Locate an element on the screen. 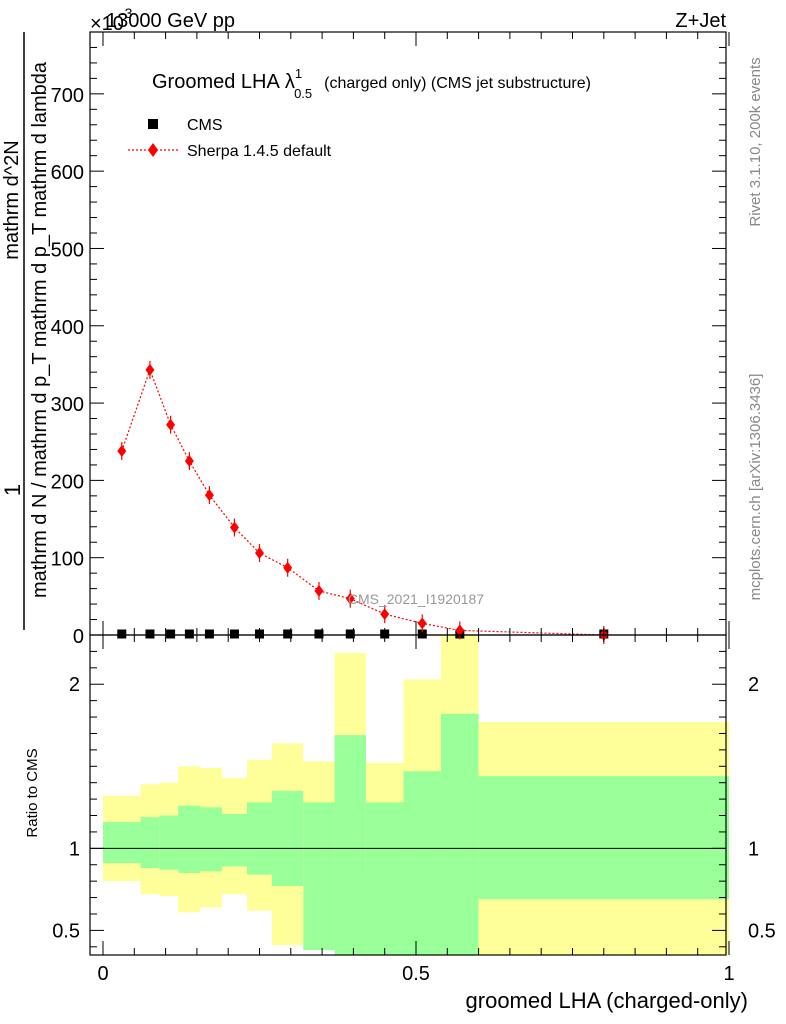 Image resolution: width=786 pixels, height=1024 pixels. header-energy: 13000 GeV pp is located at coordinates (170, 21).